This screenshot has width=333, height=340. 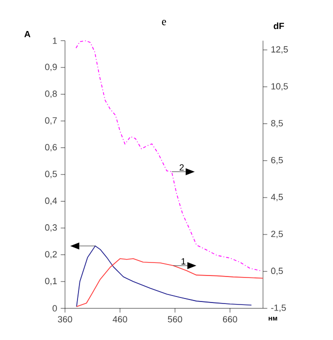 I want to click on x-tick-label: 360, so click(x=65, y=319).